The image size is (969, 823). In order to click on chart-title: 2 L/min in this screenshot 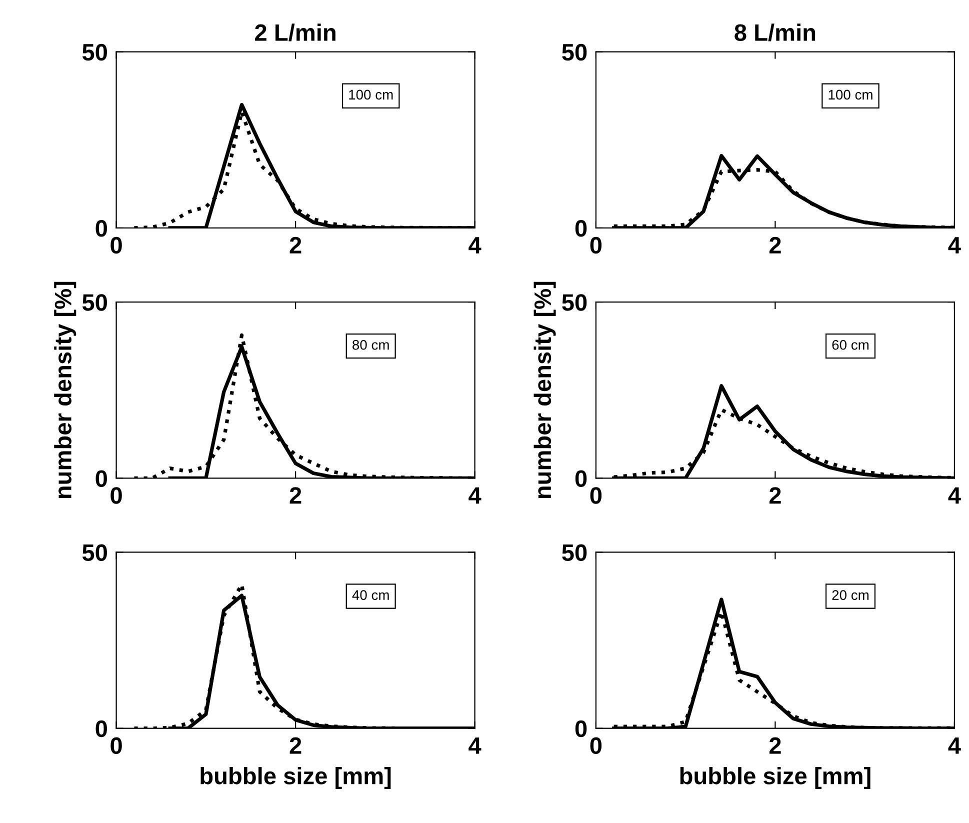, I will do `click(295, 33)`.